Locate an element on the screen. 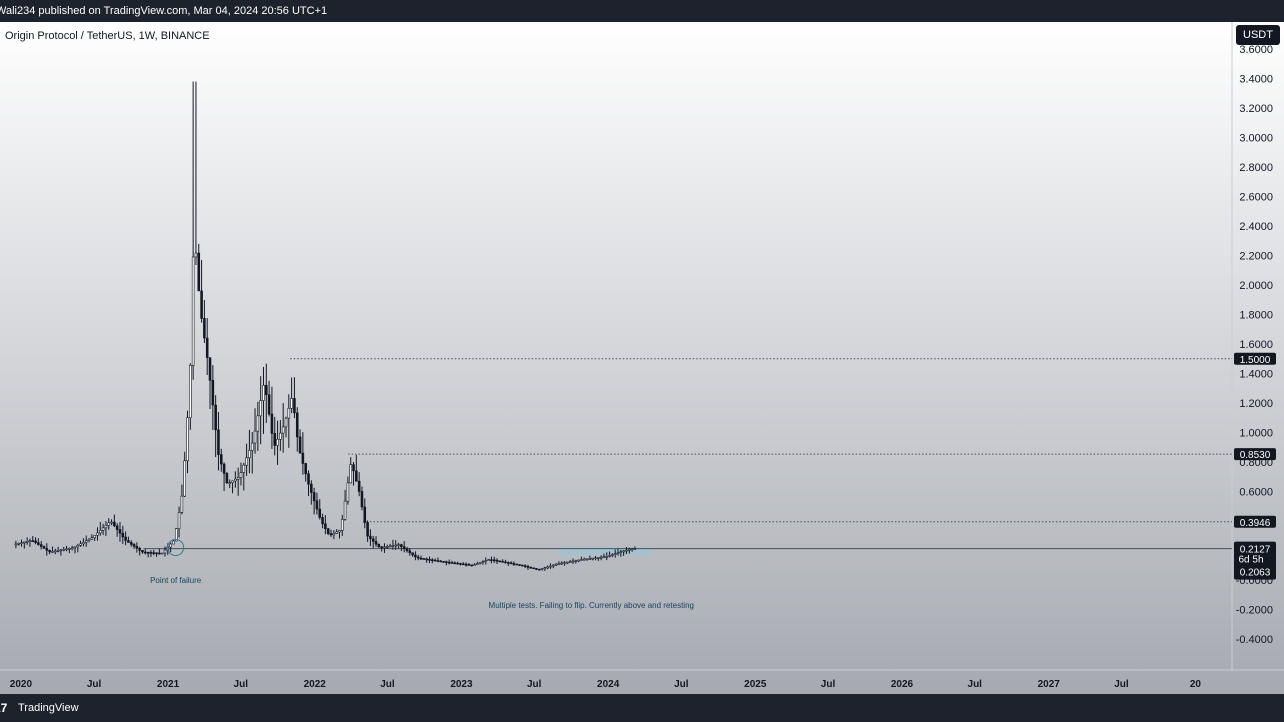  y-tick-label: 2.6000 is located at coordinates (1256, 198).